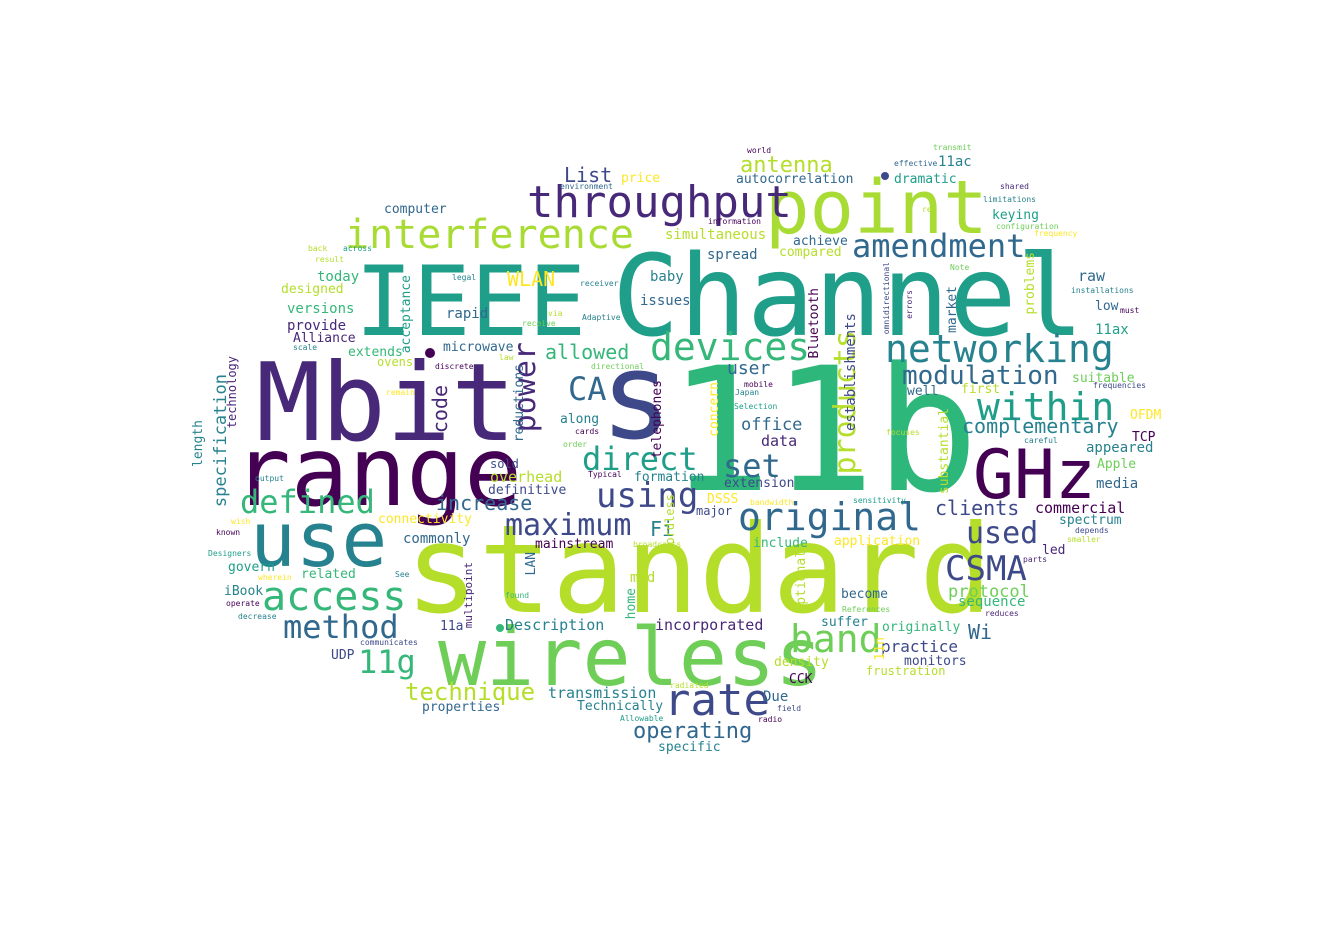 The height and width of the screenshot is (945, 1334). Describe the element at coordinates (318, 539) in the screenshot. I see `cloud-word: use` at that location.